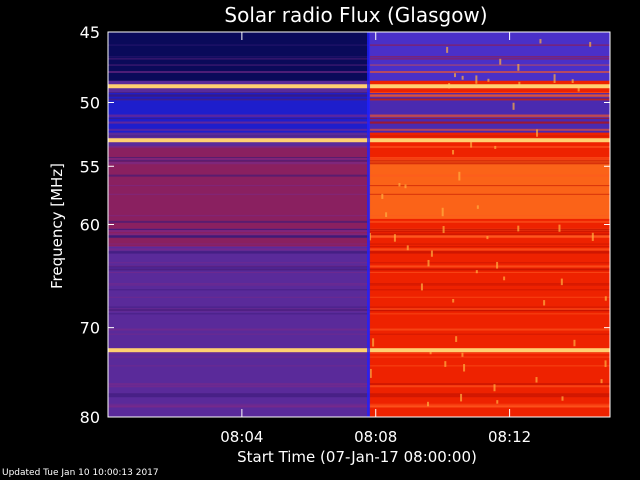  I want to click on y-tick-label: 45, so click(90, 32).